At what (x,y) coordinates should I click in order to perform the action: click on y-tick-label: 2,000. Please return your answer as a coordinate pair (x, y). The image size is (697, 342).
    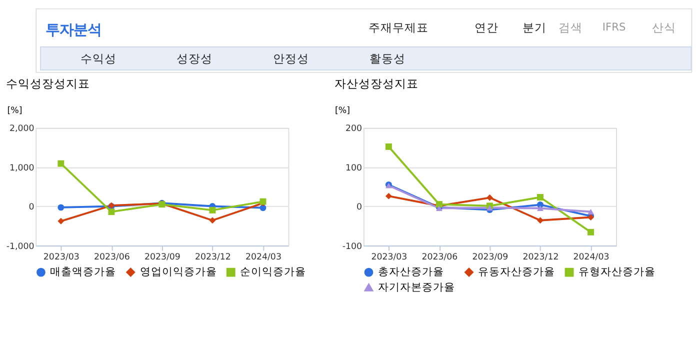
    Looking at the image, I should click on (21, 129).